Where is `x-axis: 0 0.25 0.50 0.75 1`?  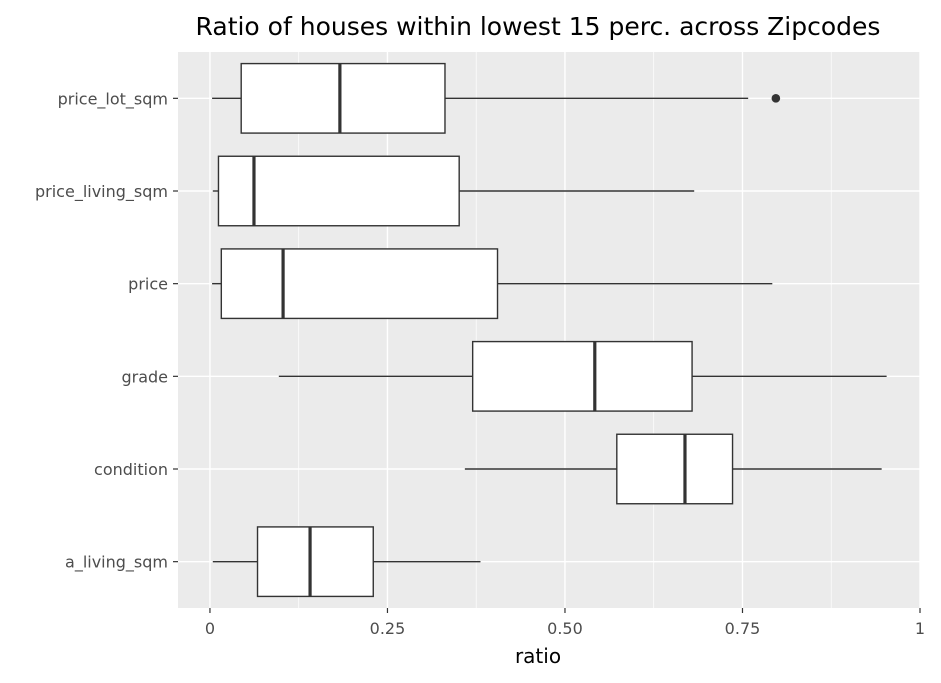 x-axis: 0 0.25 0.50 0.75 1 is located at coordinates (565, 623).